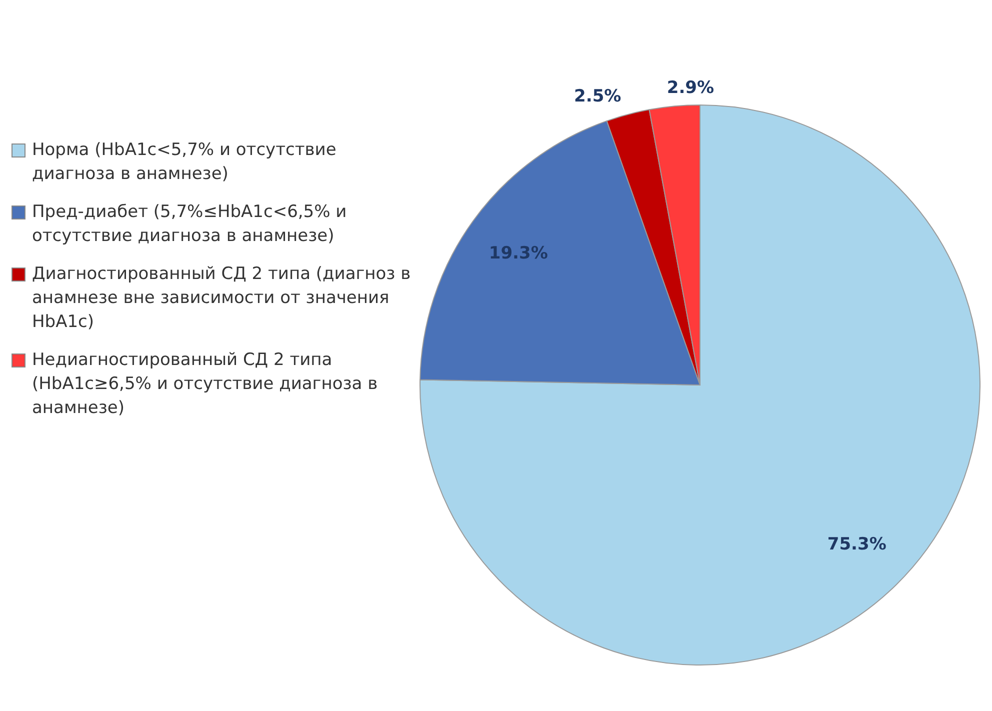 This screenshot has width=992, height=711. I want to click on legend-label: Норма (HbA1c<5,7% и отсутствие диагноза в анамнезе), so click(184, 162).